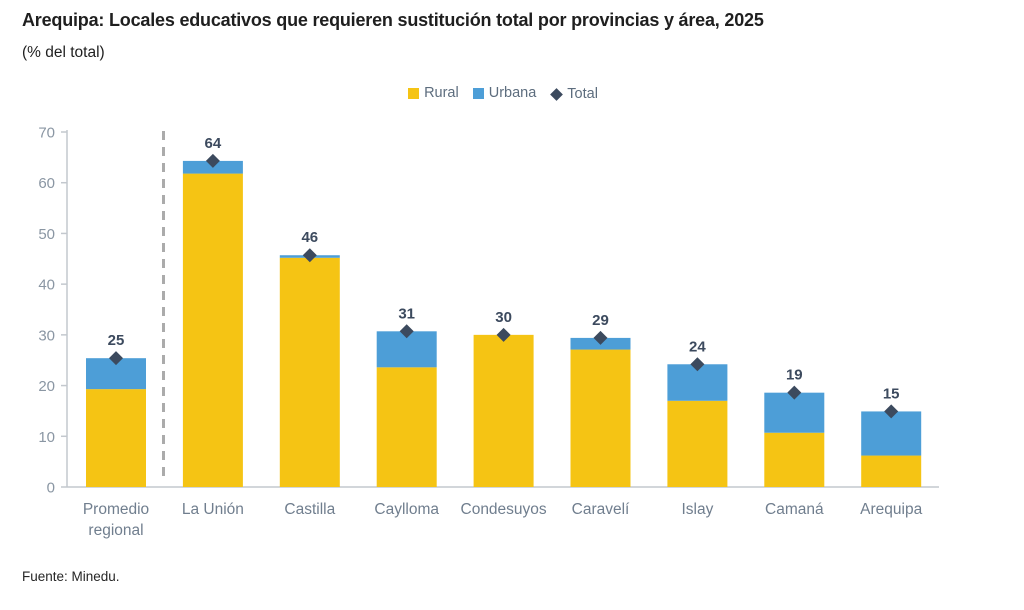 Image resolution: width=1024 pixels, height=610 pixels. I want to click on y-axis-tick-label: 70, so click(46, 133).